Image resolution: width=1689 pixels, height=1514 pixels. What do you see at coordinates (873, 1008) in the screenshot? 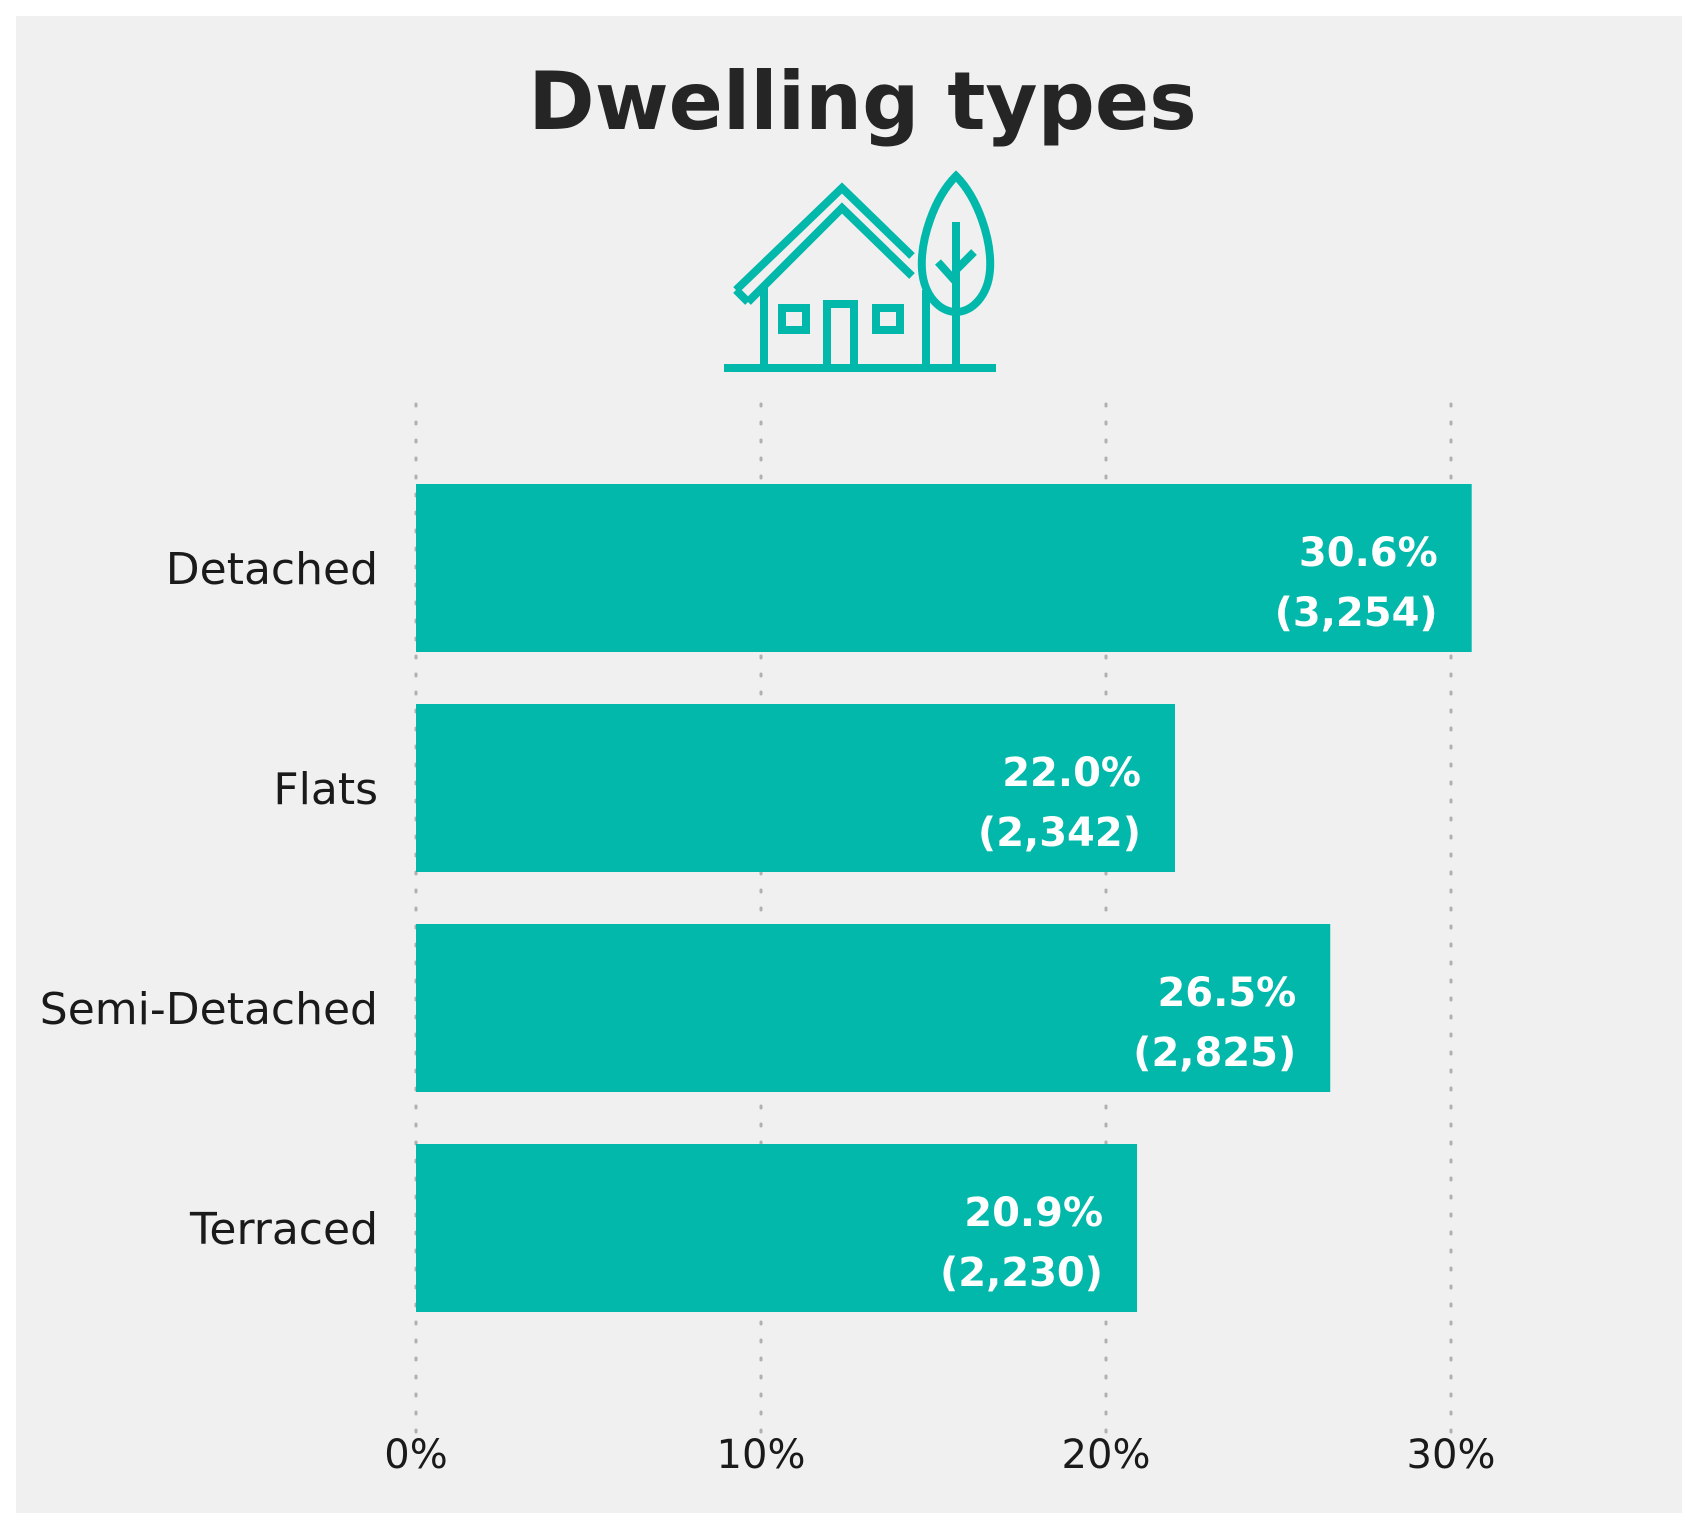
I see `bar-semi-detached` at bounding box center [873, 1008].